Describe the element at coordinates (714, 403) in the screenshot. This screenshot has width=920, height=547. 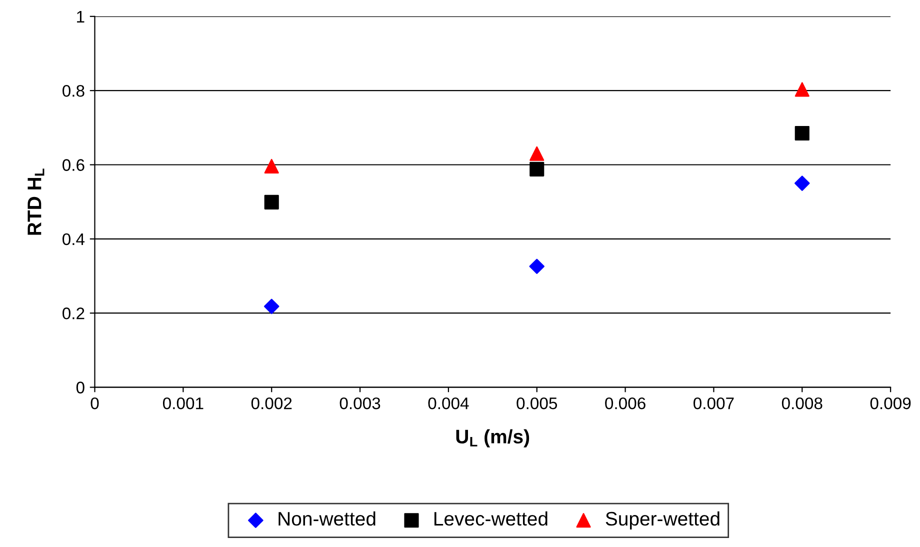
I see `x-tick-label: 0.007` at that location.